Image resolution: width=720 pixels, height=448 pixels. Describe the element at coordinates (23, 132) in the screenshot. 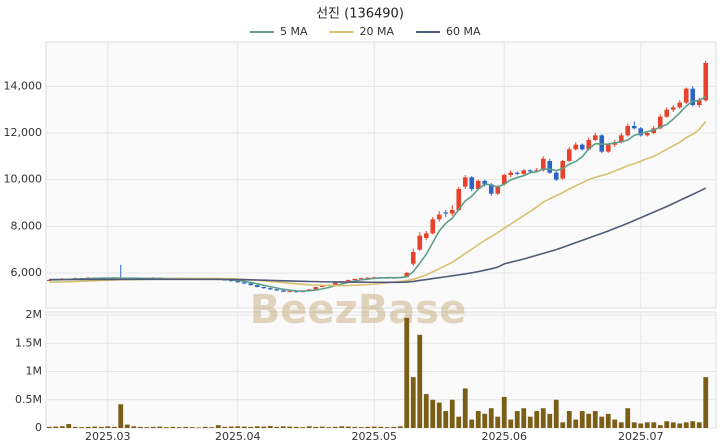

I see `y-tick-label: 12,000` at that location.